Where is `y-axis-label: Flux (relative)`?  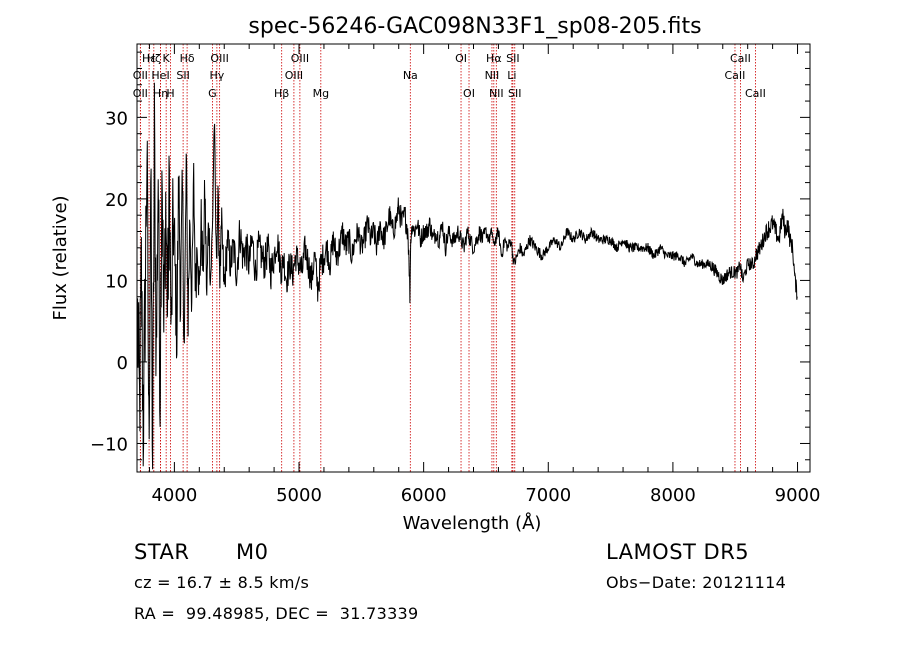 y-axis-label: Flux (relative) is located at coordinates (60, 257).